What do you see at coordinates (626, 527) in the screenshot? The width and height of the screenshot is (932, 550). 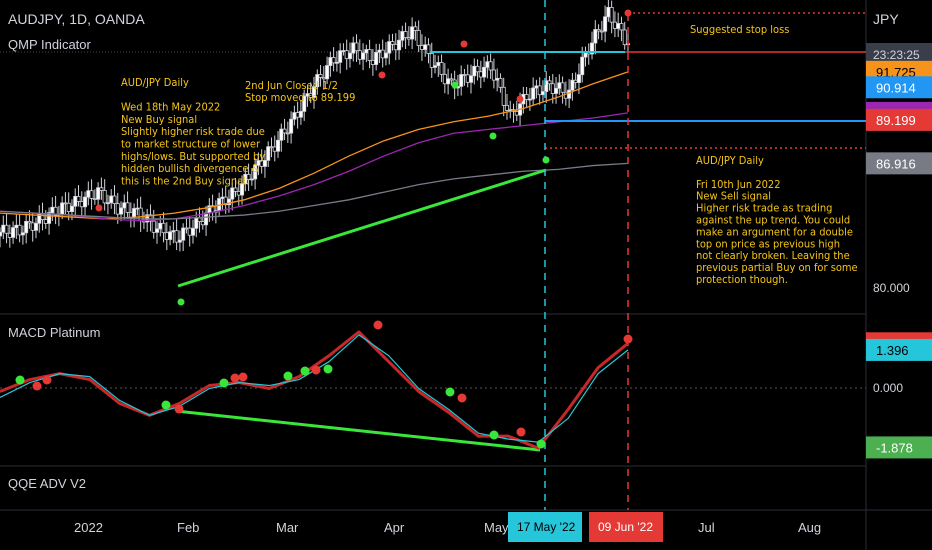 I see `date-highlight-sell` at bounding box center [626, 527].